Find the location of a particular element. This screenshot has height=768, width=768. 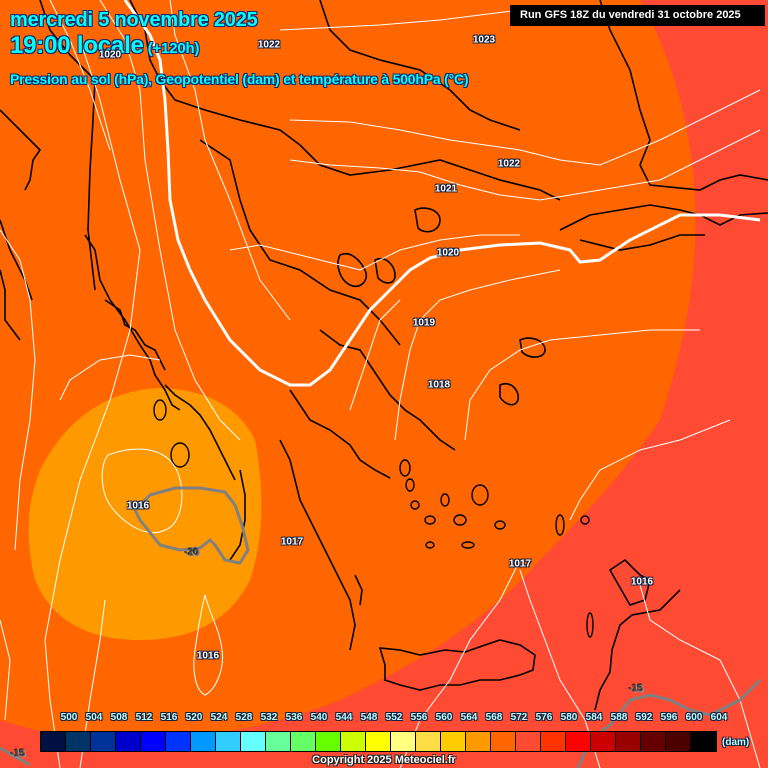

legend-label: 504 is located at coordinates (94, 717).